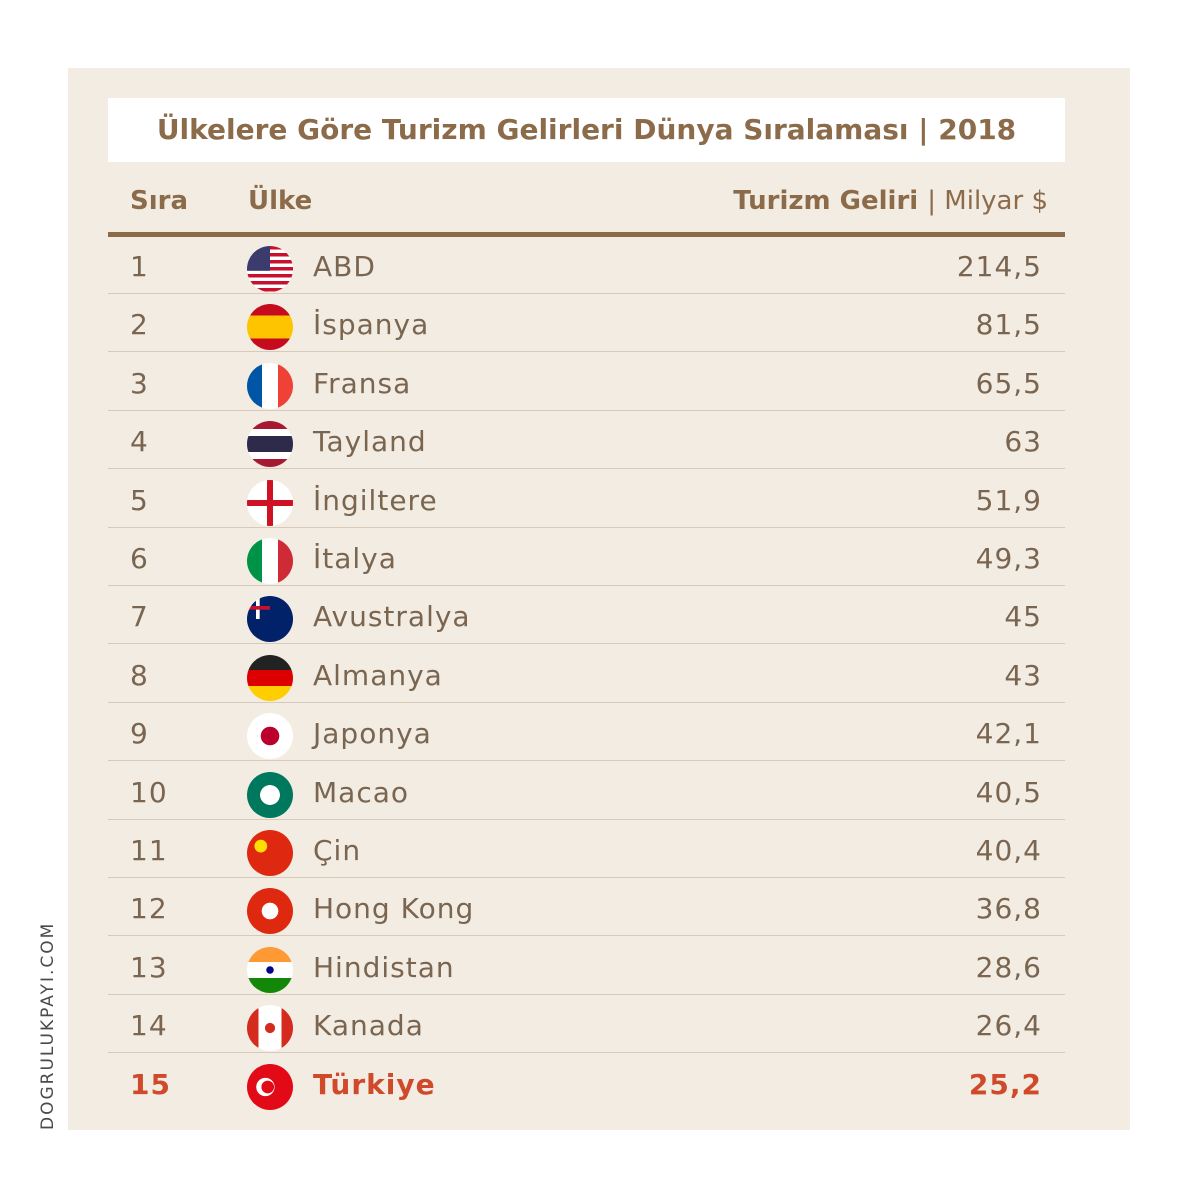  I want to click on revenue: 36,8, so click(1008, 909).